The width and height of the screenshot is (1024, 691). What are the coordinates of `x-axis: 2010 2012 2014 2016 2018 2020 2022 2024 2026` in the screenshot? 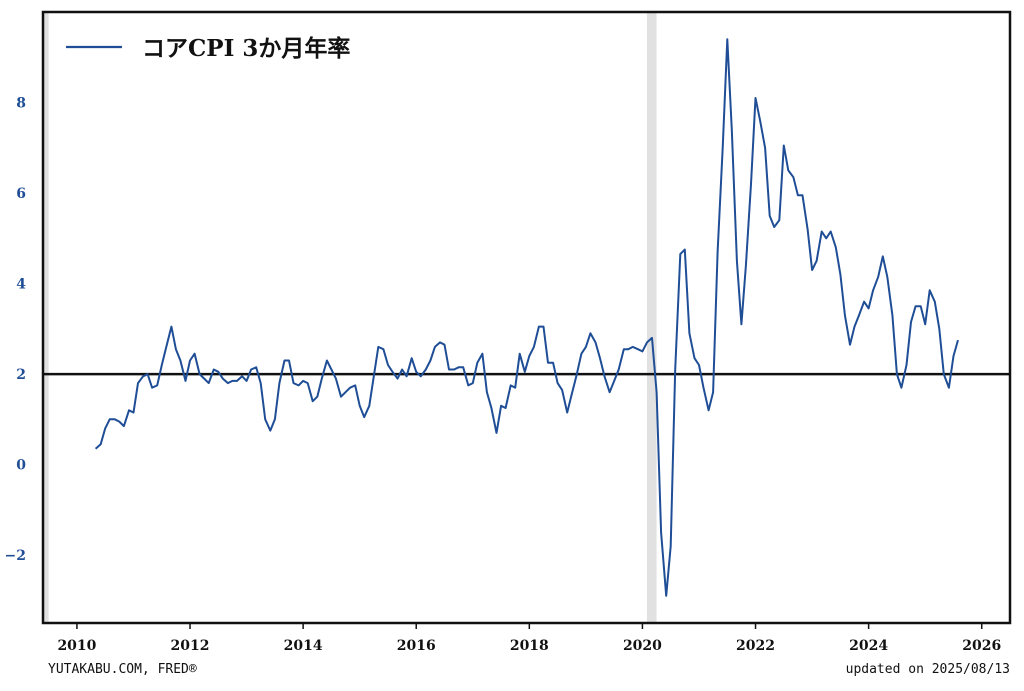 It's located at (529, 638).